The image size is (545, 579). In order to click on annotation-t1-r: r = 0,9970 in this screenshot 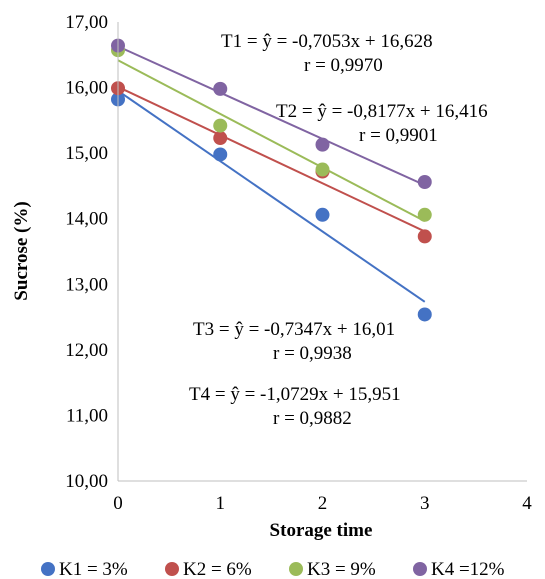, I will do `click(343, 65)`.